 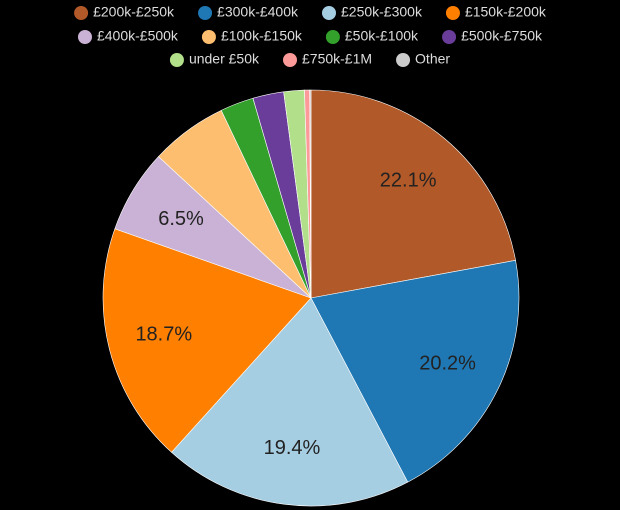 I want to click on slice-label: 20.2%, so click(x=447, y=364).